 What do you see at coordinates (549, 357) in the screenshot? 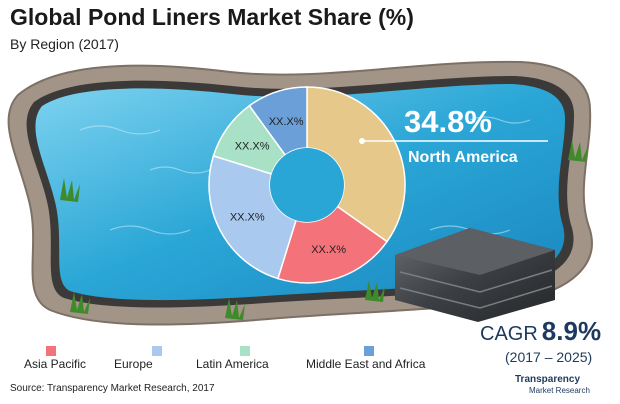
I see `cagr-period: (2017 – 2025)` at bounding box center [549, 357].